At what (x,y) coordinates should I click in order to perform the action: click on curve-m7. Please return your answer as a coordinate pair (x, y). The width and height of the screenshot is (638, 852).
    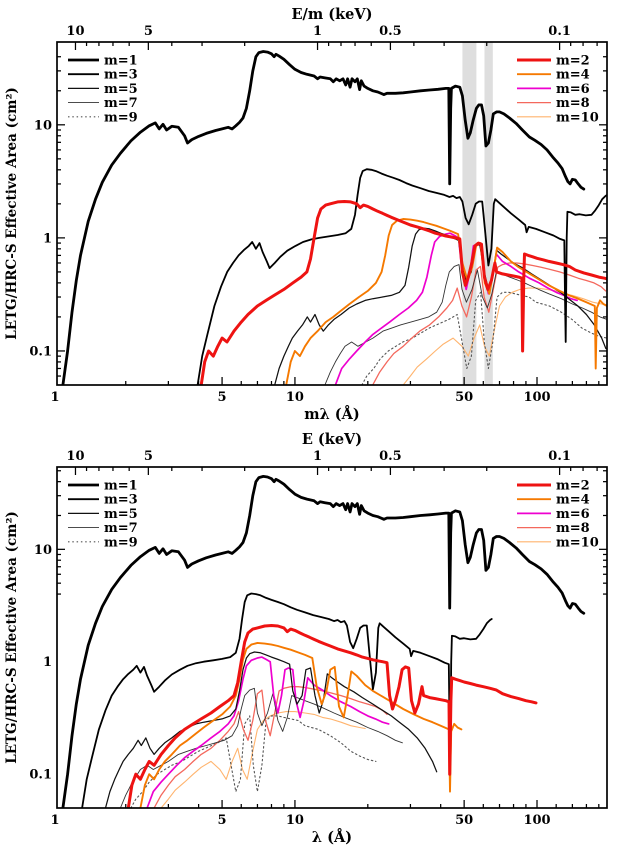
    Looking at the image, I should click on (261, 747).